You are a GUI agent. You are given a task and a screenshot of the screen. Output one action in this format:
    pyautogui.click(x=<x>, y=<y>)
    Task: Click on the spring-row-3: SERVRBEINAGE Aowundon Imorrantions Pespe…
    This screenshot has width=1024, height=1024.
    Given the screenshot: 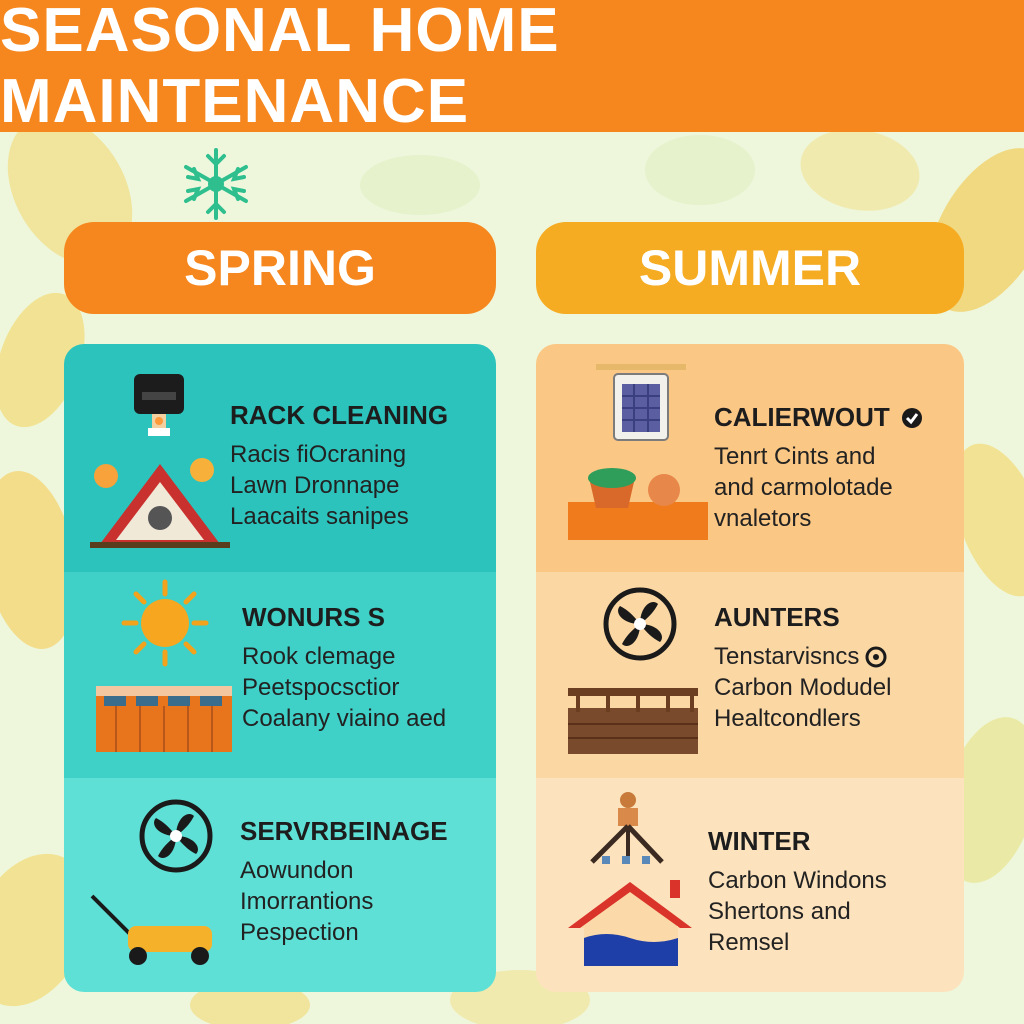 What is the action you would take?
    pyautogui.click(x=280, y=885)
    